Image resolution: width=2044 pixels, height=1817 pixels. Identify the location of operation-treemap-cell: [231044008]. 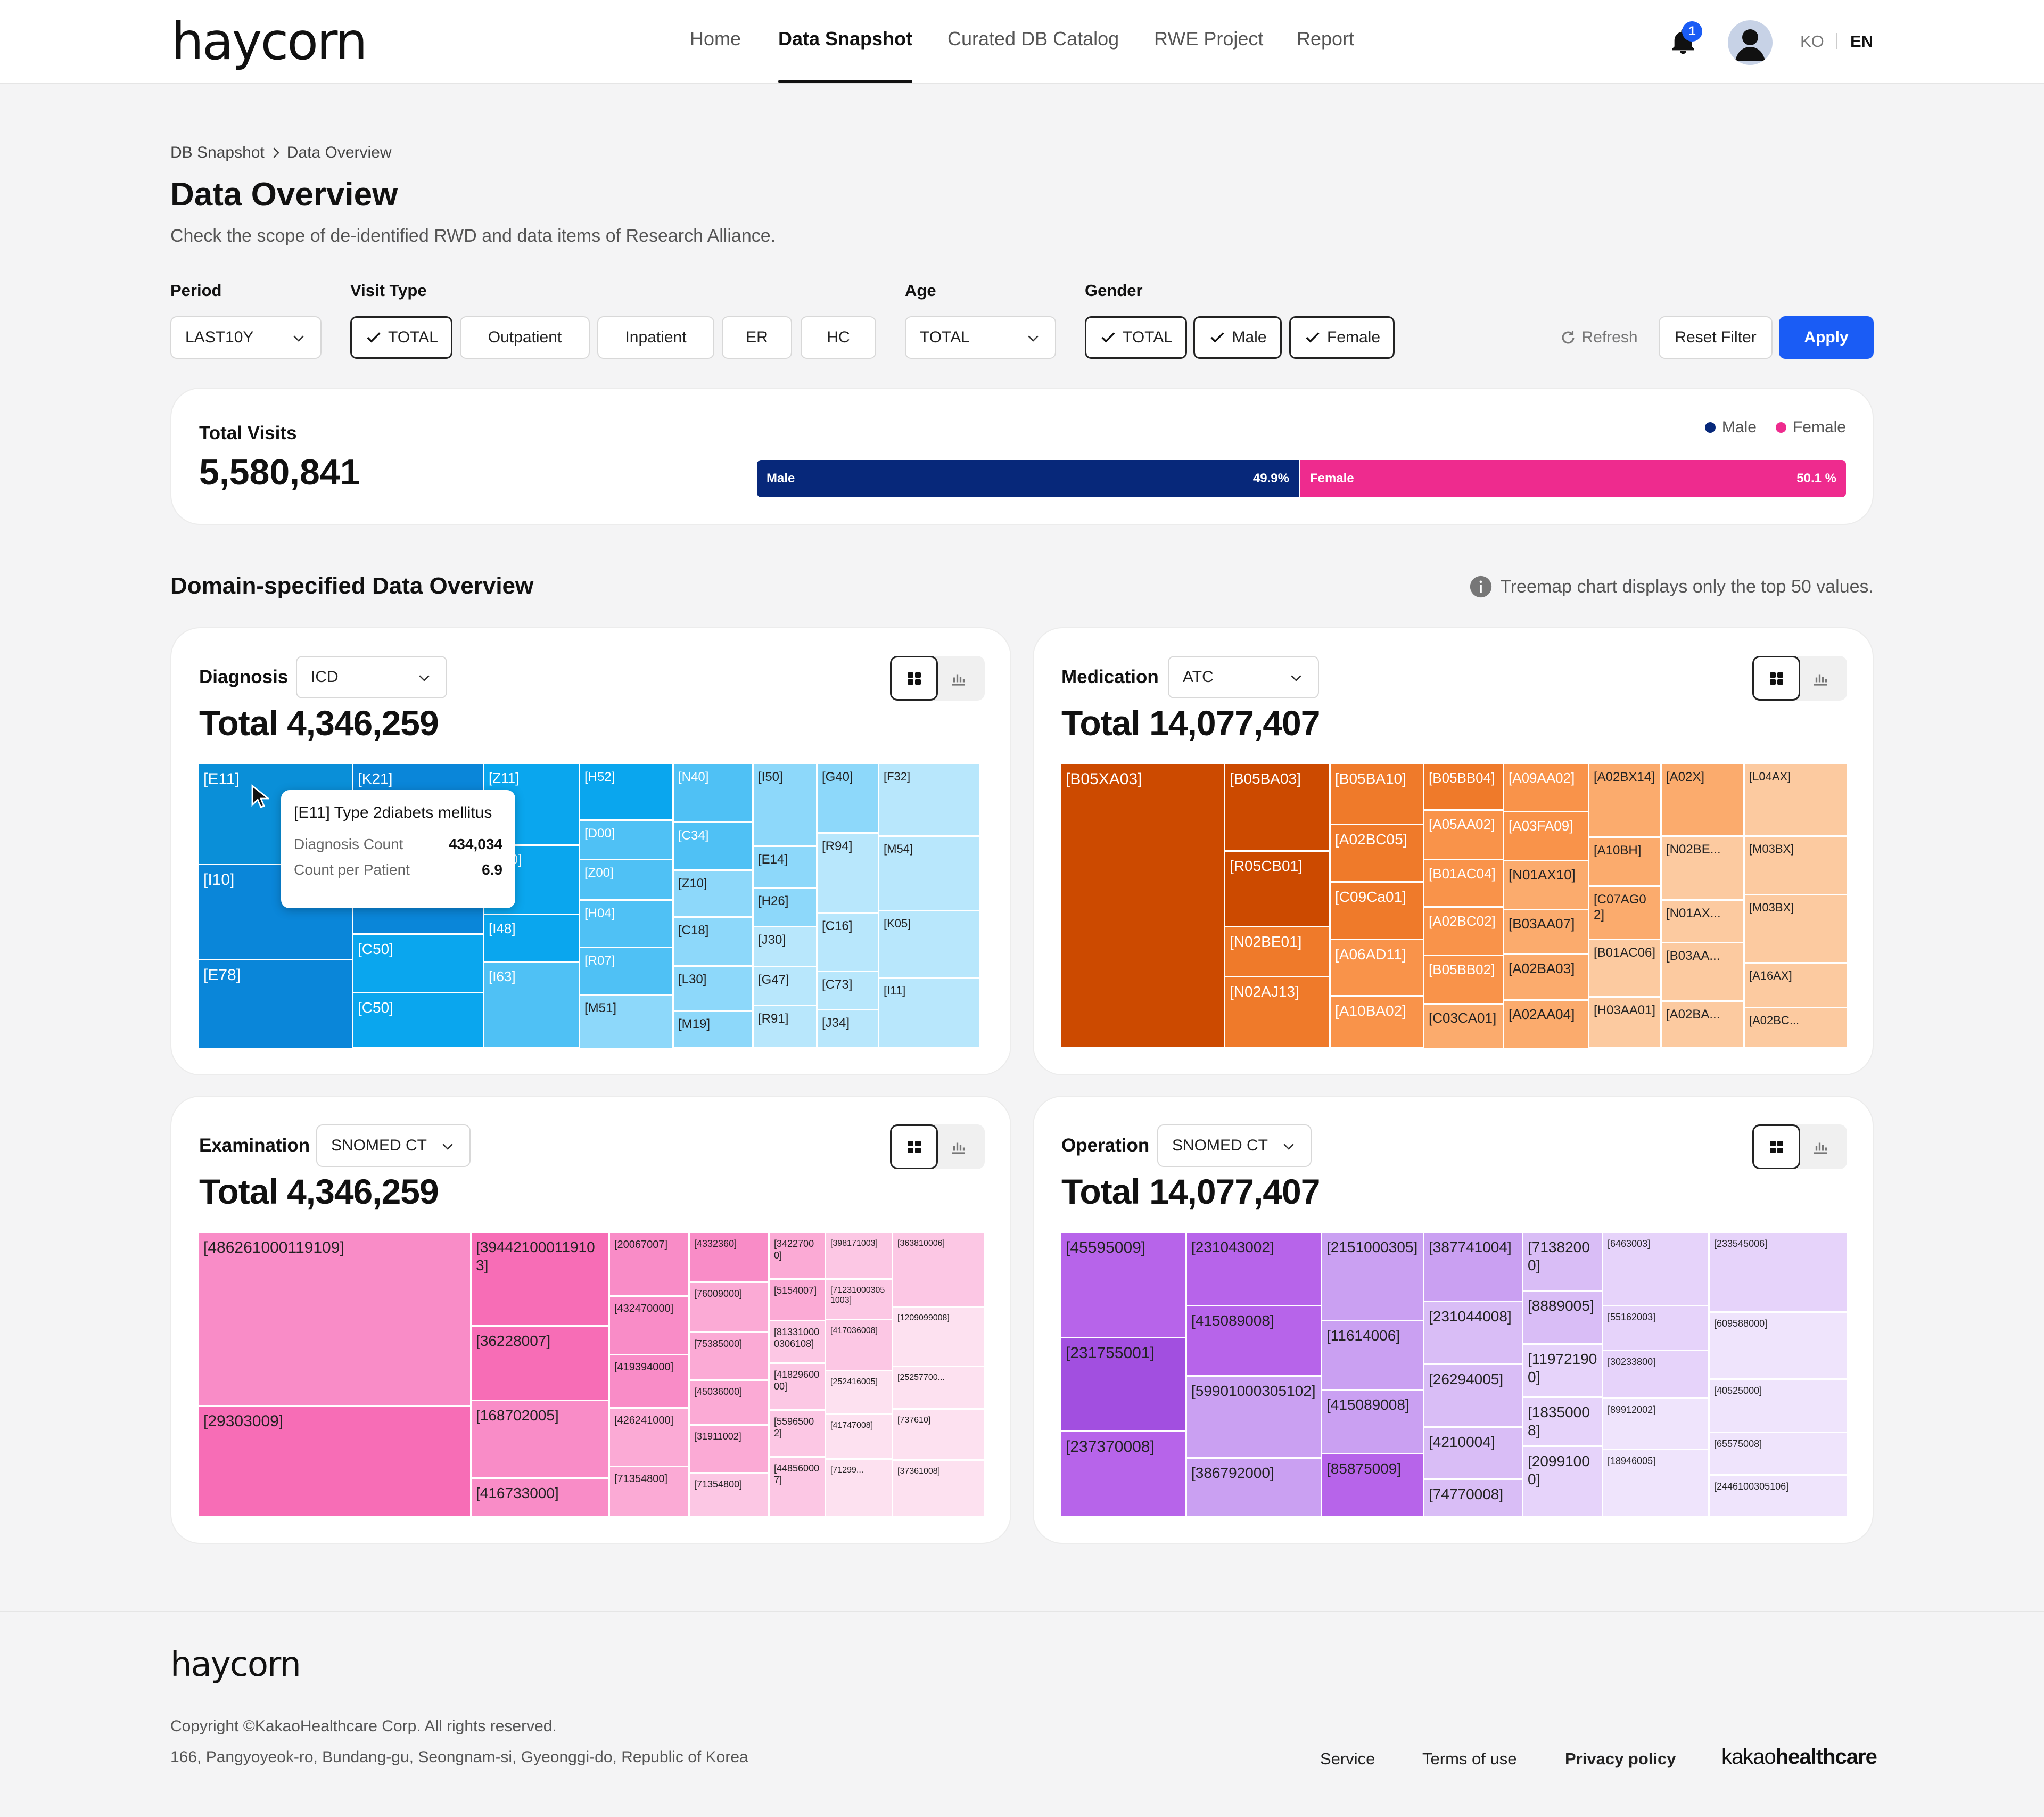
(1474, 1333).